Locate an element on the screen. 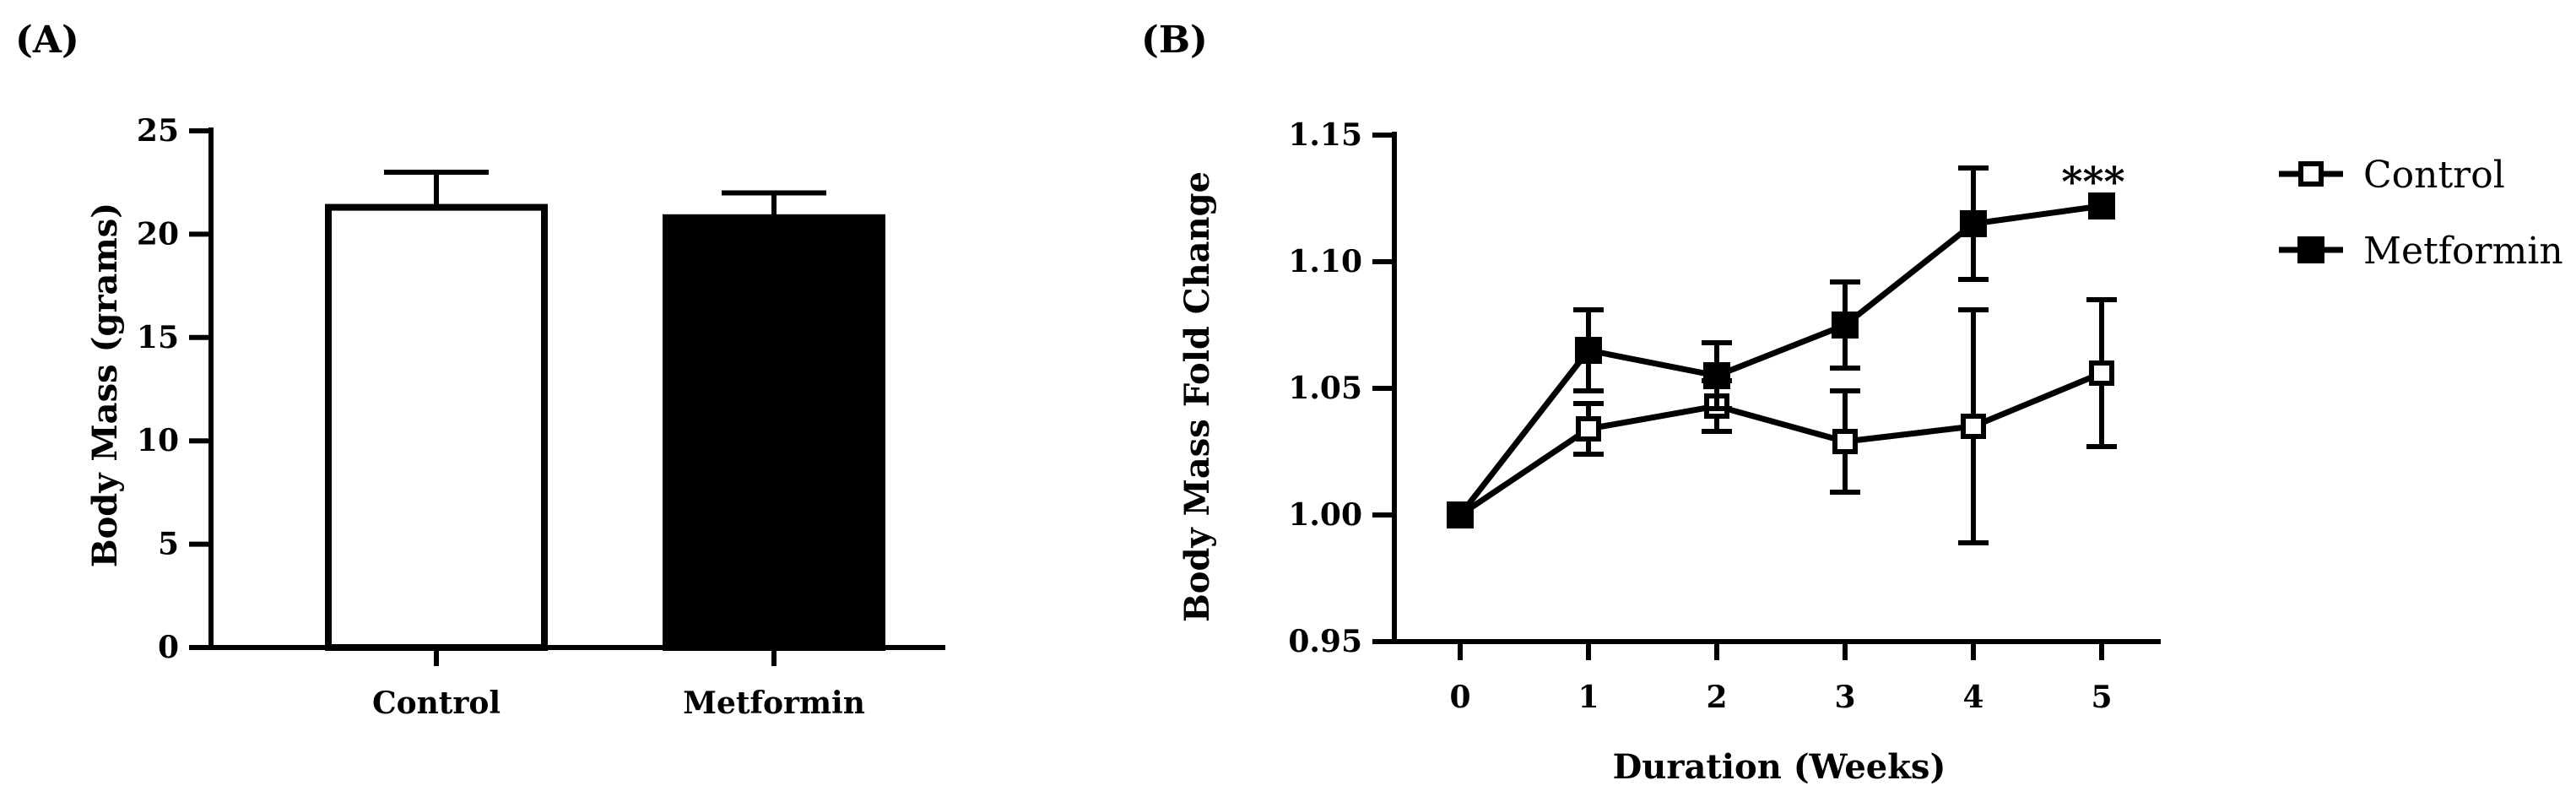 Image resolution: width=2576 pixels, height=802 pixels. panel-b-x-axis-title: Duration (Weeks) is located at coordinates (1779, 767).